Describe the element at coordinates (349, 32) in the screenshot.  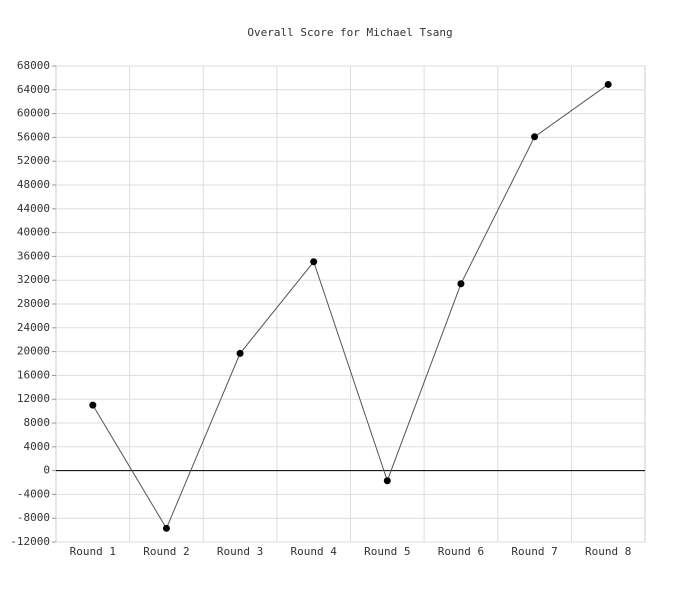
I see `chart-title: Overall Score for Michael Tsang` at that location.